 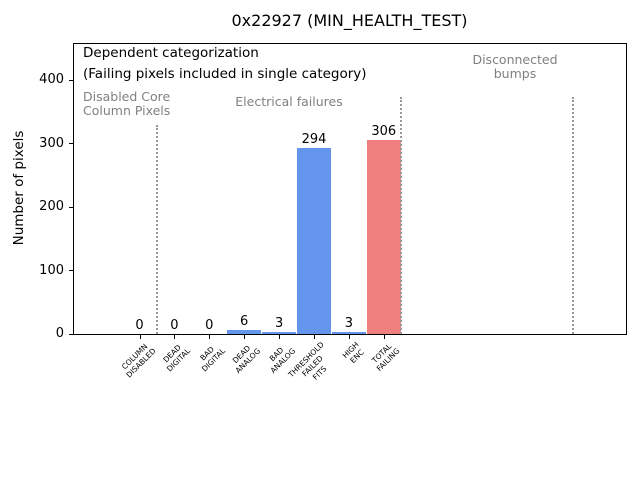 I want to click on x-tick-label: DEAD ANALOG, so click(x=246, y=359).